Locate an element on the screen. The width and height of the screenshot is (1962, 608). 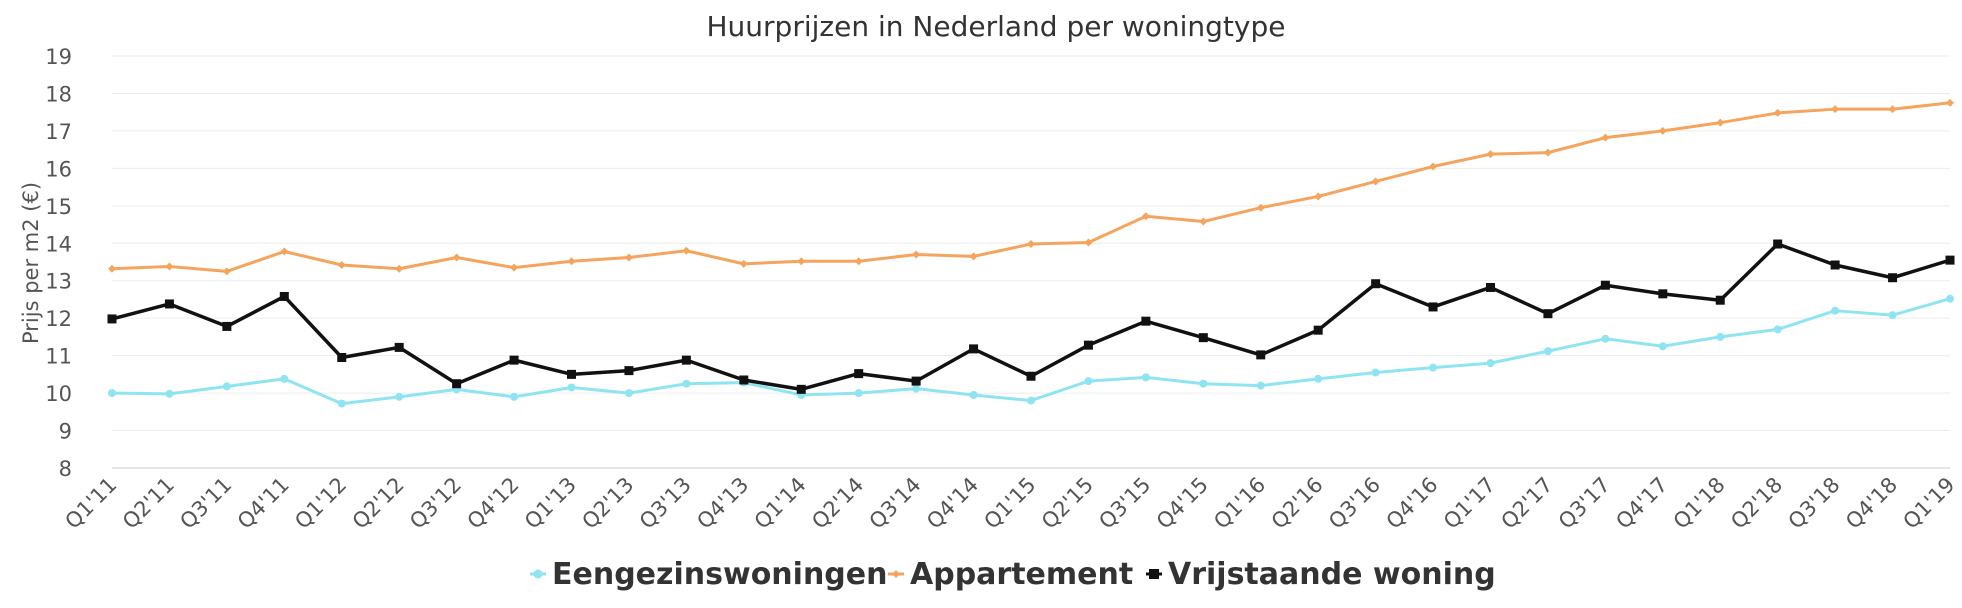
y-tick-label: 14 is located at coordinates (58, 244).